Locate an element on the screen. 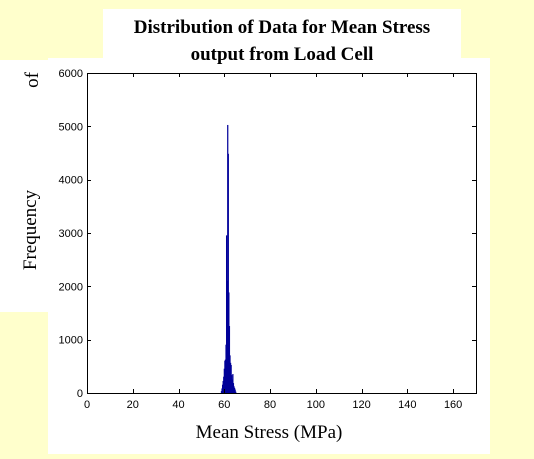 This screenshot has height=459, width=534. chart-title-line-2: output from Load Cell is located at coordinates (282, 54).